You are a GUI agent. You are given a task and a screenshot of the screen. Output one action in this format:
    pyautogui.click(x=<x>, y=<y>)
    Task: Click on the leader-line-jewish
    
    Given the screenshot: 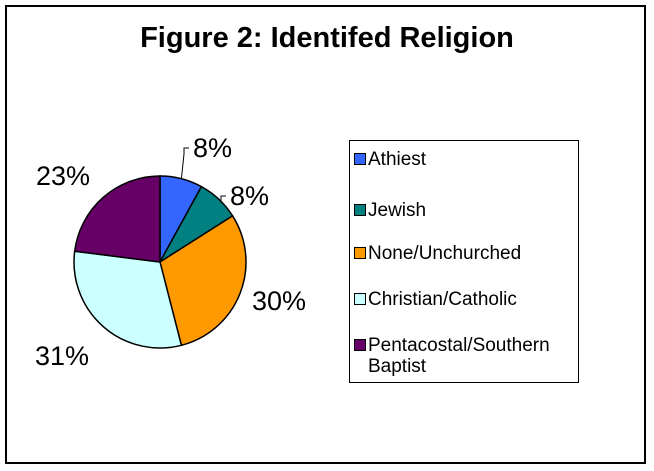 What is the action you would take?
    pyautogui.click(x=222, y=199)
    